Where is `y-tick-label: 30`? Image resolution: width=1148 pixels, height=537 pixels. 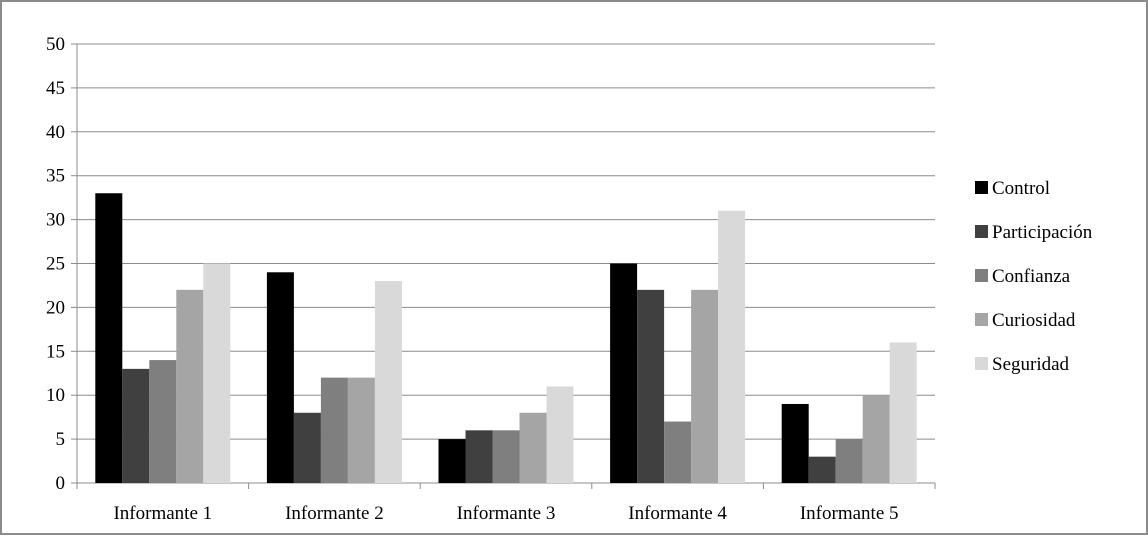 y-tick-label: 30 is located at coordinates (55, 220).